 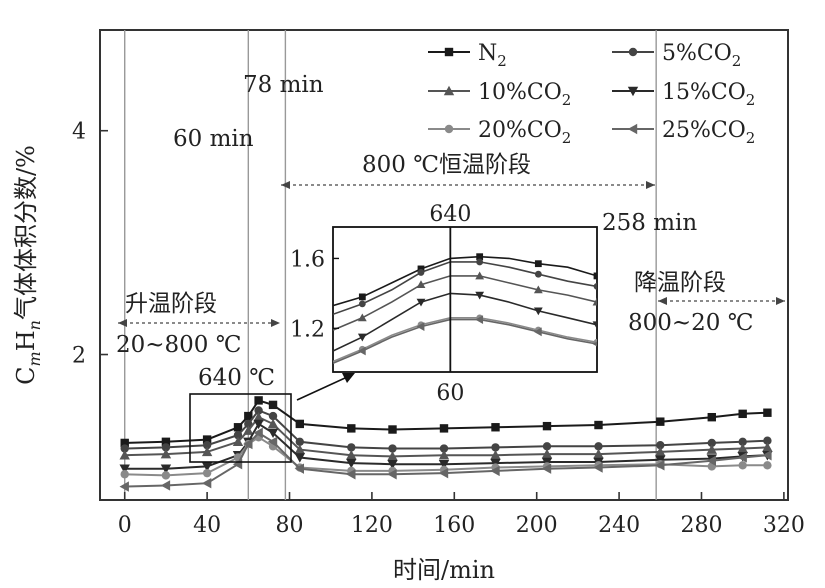 I want to click on series-group, so click(x=446, y=444).